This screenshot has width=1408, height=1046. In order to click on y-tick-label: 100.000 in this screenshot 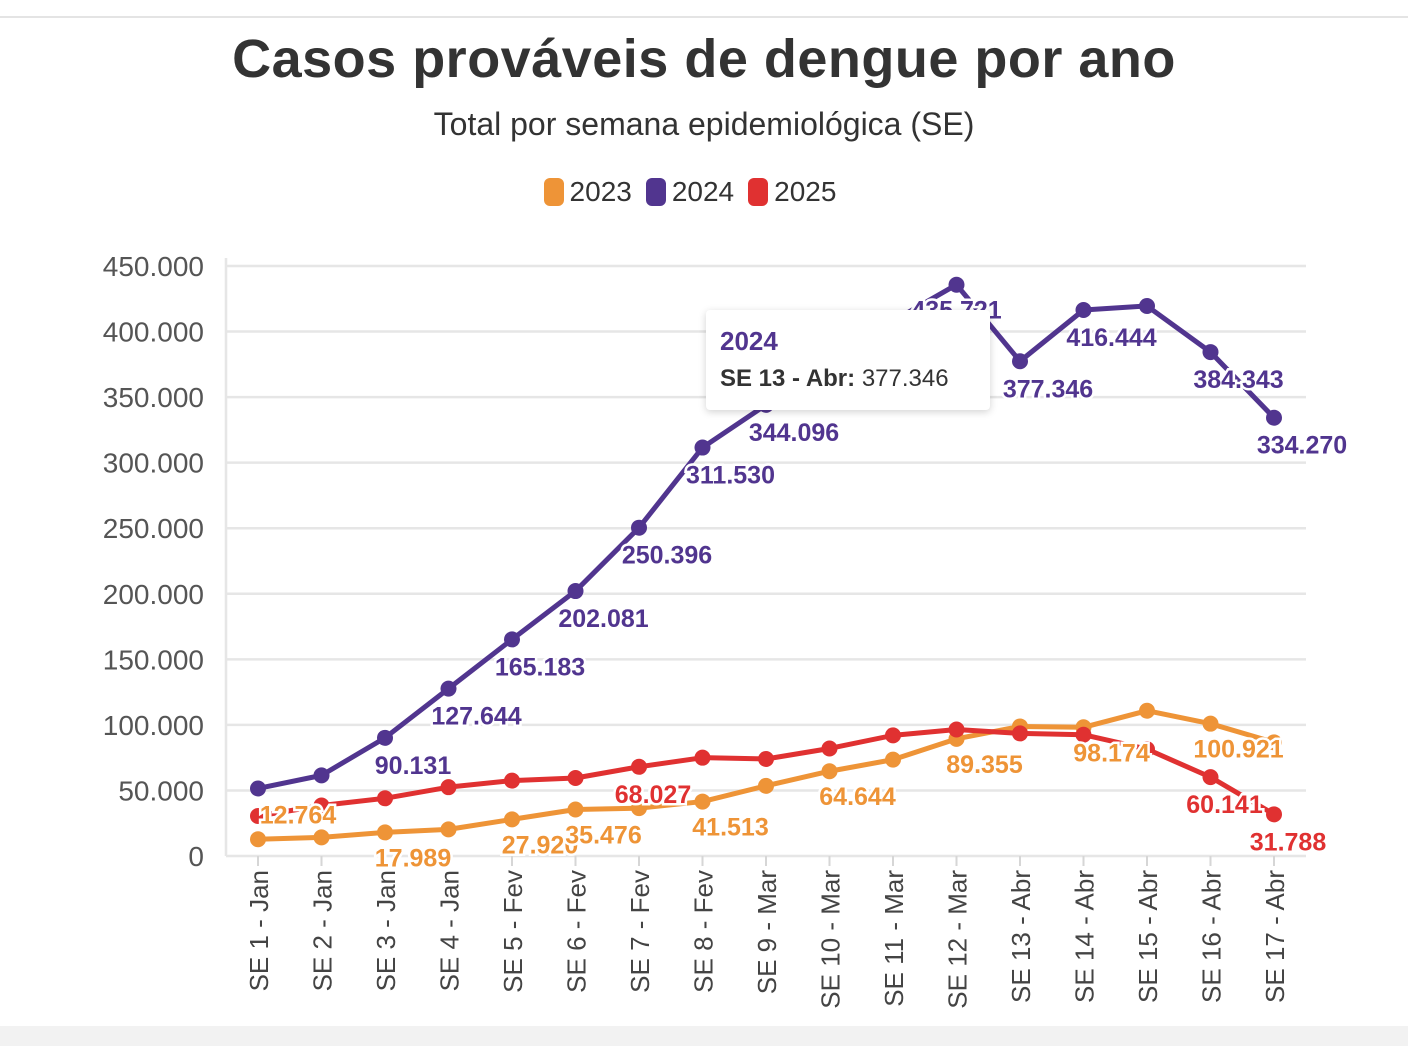, I will do `click(153, 725)`.